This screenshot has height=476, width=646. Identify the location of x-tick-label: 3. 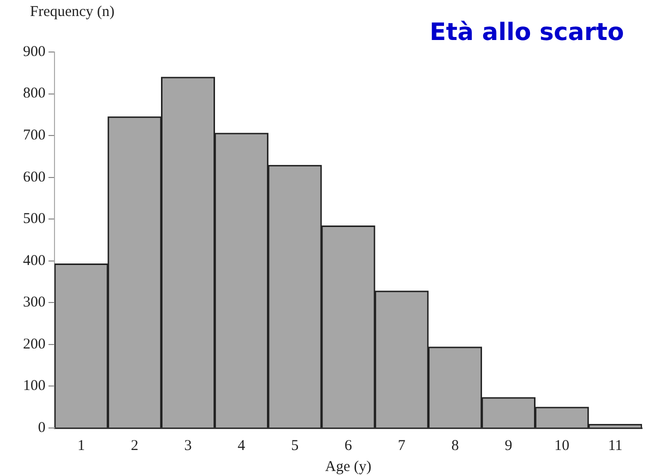
(188, 446).